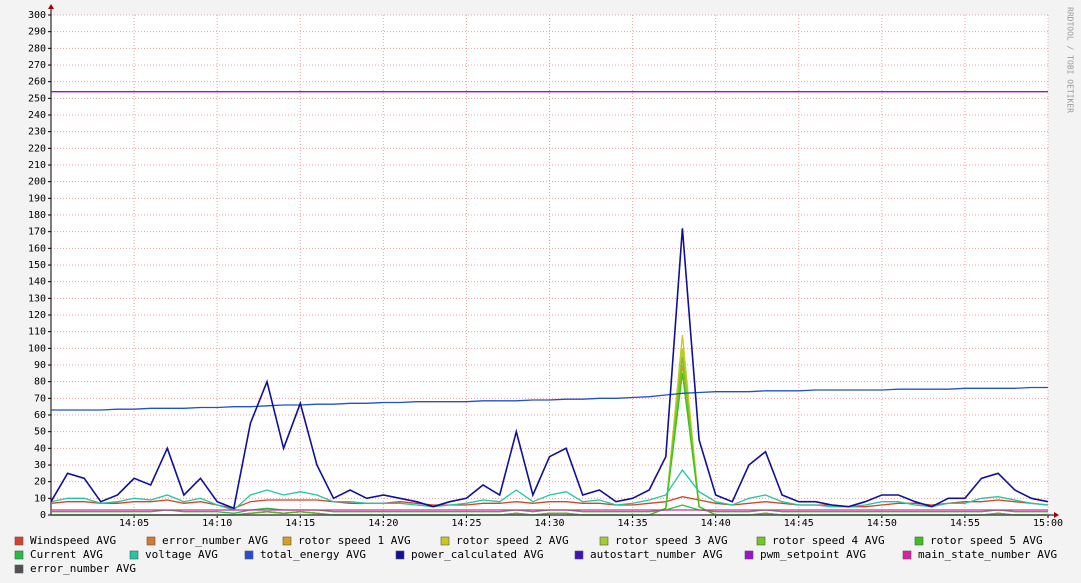  I want to click on legend-label: rotor speed 4 AVG, so click(828, 540).